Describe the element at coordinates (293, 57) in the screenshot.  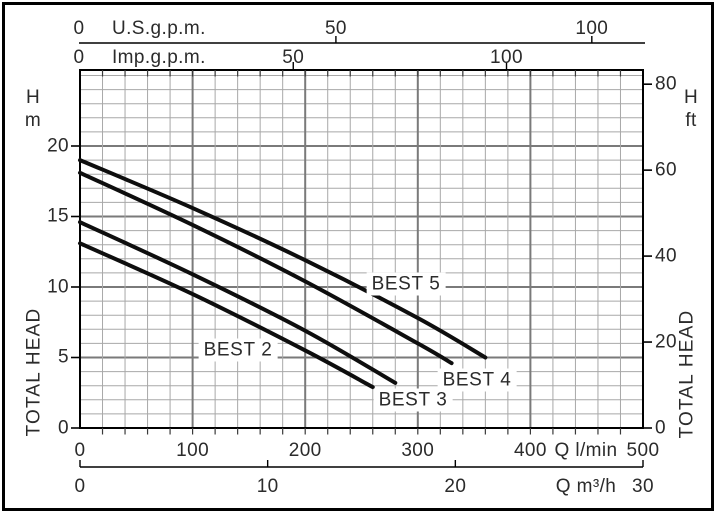
I see `imp-gpm-tick-label: 50` at that location.